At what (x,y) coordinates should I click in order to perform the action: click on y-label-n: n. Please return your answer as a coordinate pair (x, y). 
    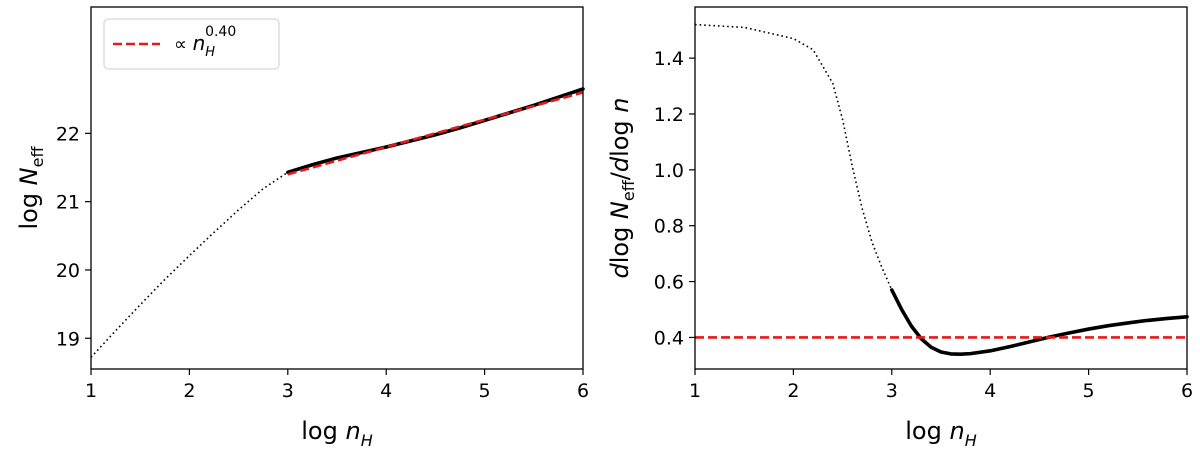
    Looking at the image, I should click on (620, 104).